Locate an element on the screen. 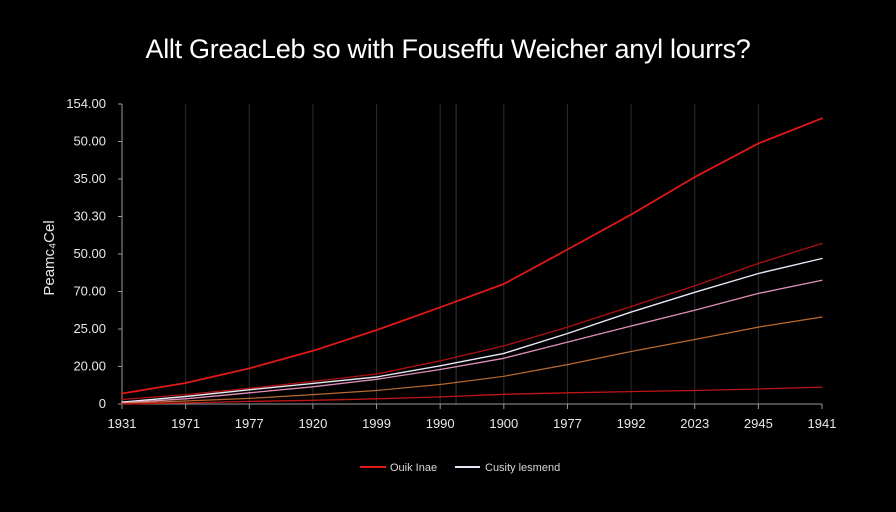 This screenshot has width=896, height=512. y-tick-label: 25.00 is located at coordinates (89, 328).